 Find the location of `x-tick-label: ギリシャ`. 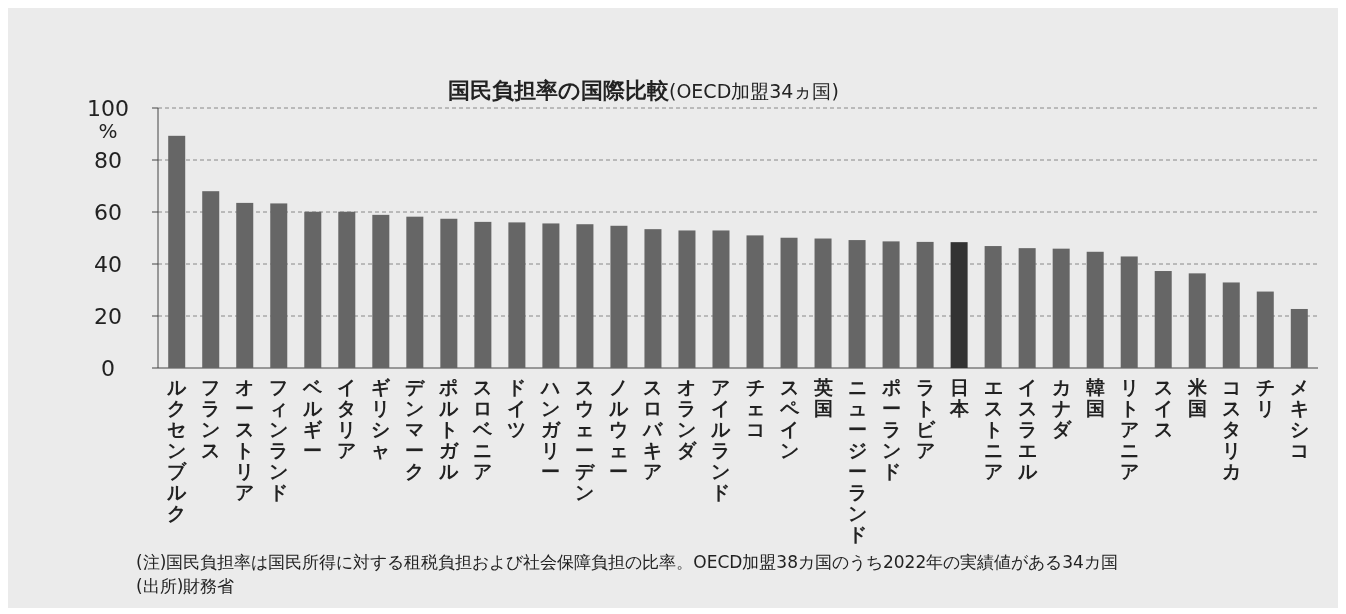

x-tick-label: ギリシャ is located at coordinates (381, 418).